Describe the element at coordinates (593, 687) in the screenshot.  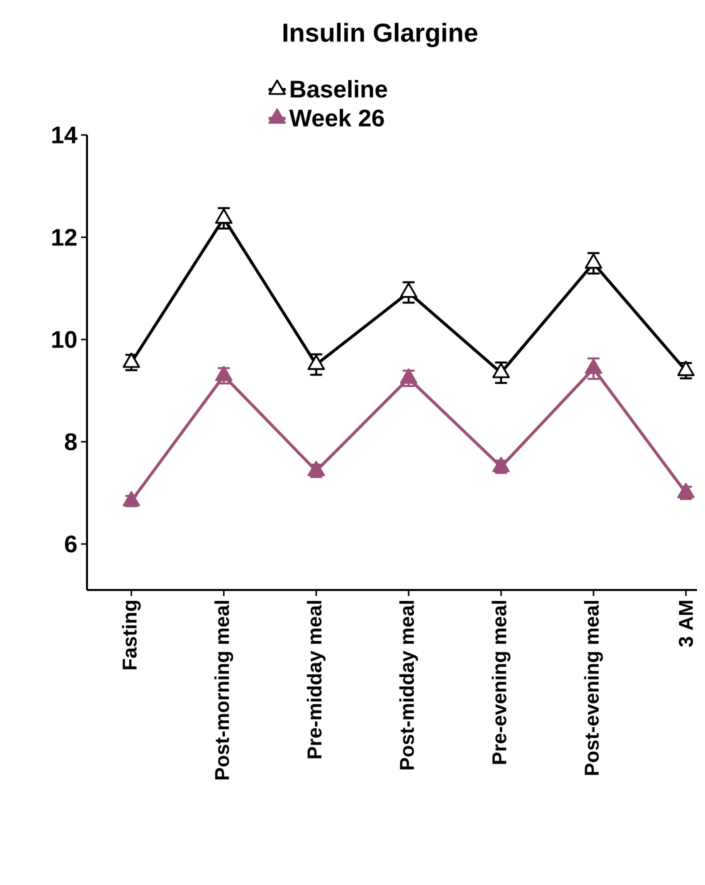
I see `x-tick-label: Post-evening meal` at that location.